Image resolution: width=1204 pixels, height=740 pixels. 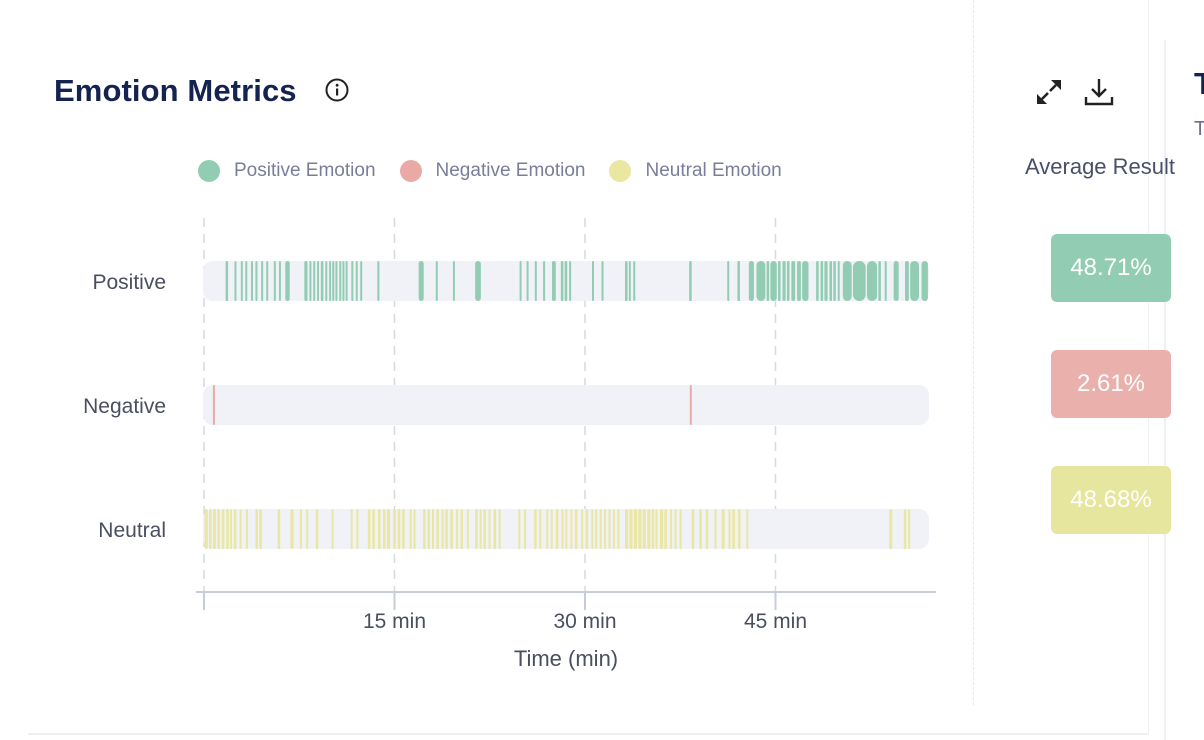 I want to click on segment-negative, so click(x=690, y=405).